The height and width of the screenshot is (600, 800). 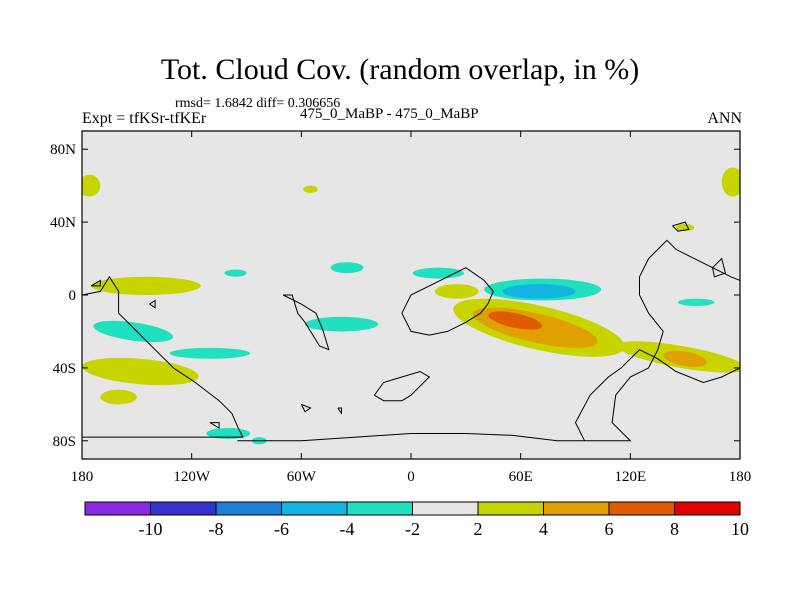 What do you see at coordinates (719, 267) in the screenshot?
I see `land-outline-island-central-east` at bounding box center [719, 267].